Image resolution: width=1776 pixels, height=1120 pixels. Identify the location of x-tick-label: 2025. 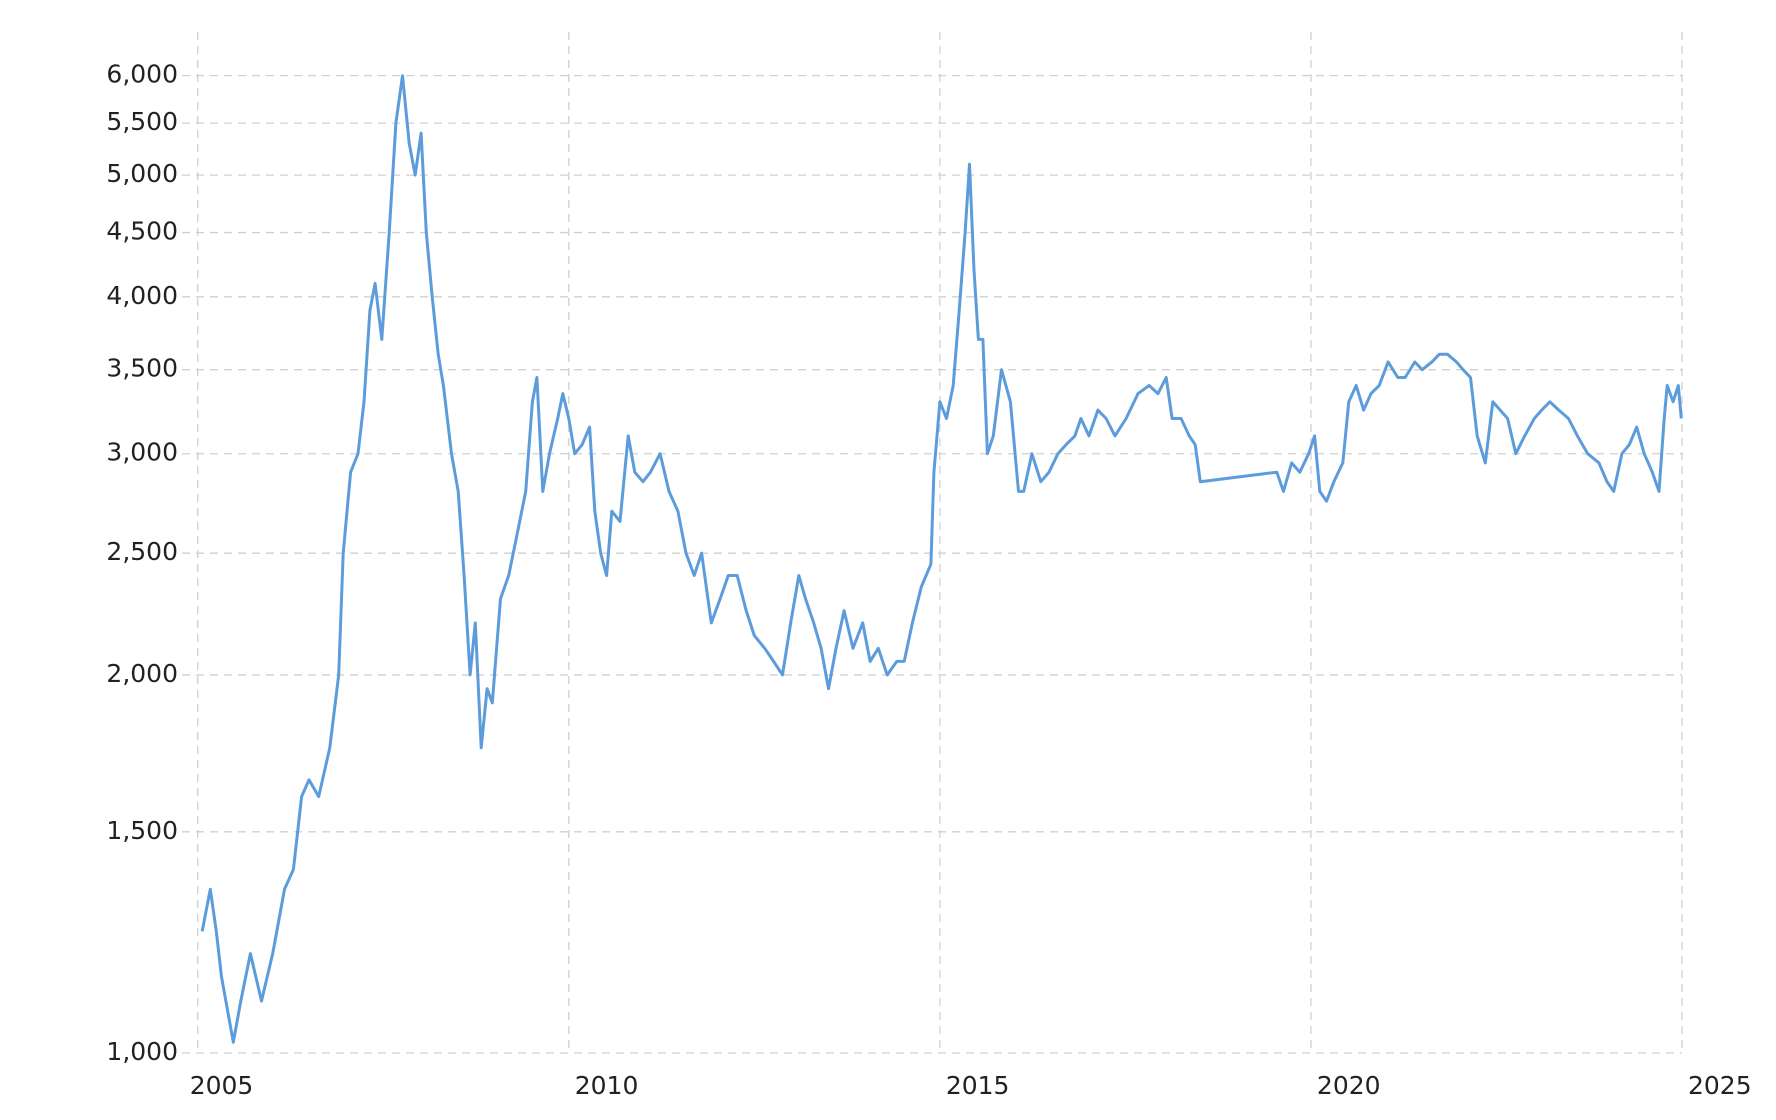
(1720, 1085).